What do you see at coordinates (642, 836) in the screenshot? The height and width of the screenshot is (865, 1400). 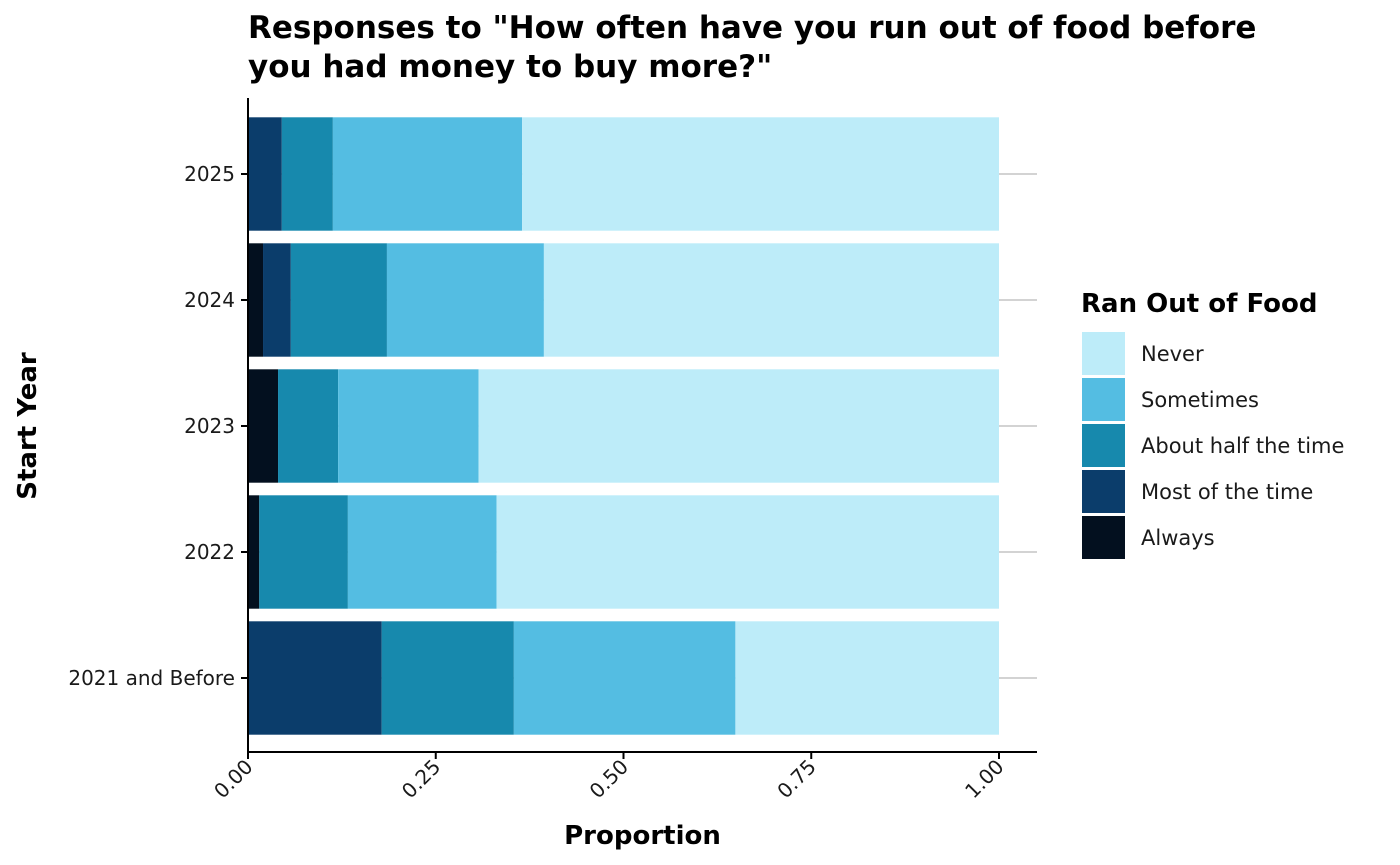 I see `x-axis-title: Proportion` at bounding box center [642, 836].